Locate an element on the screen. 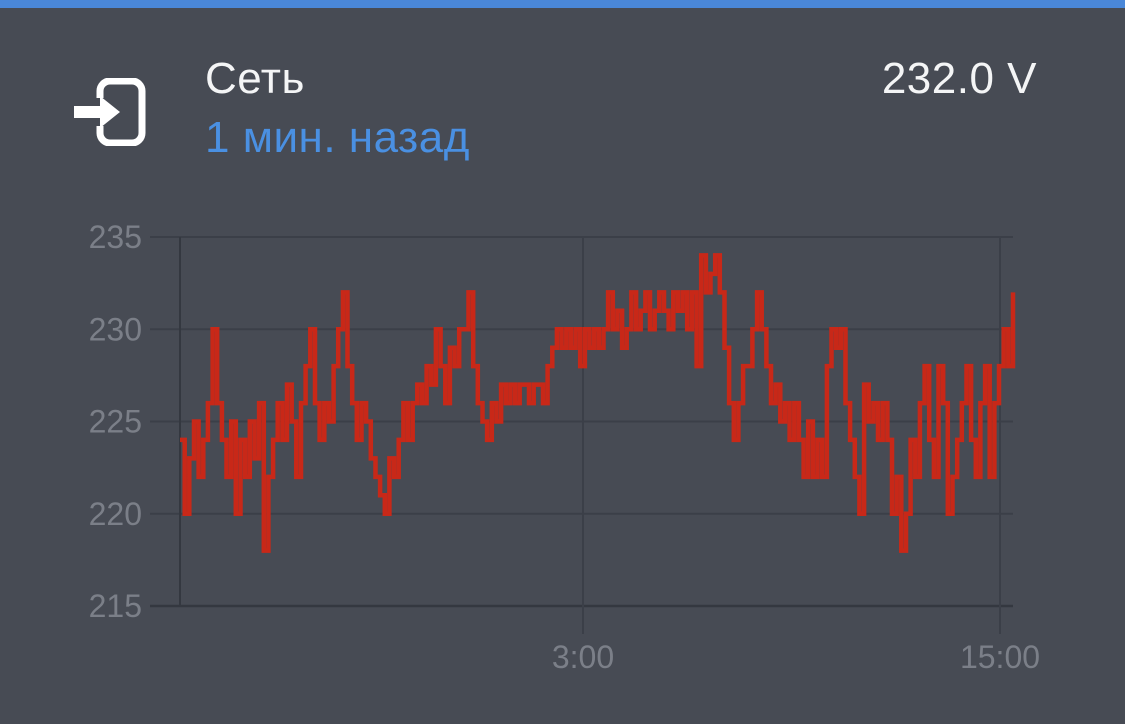  y-tick-label: 215 is located at coordinates (115, 606).